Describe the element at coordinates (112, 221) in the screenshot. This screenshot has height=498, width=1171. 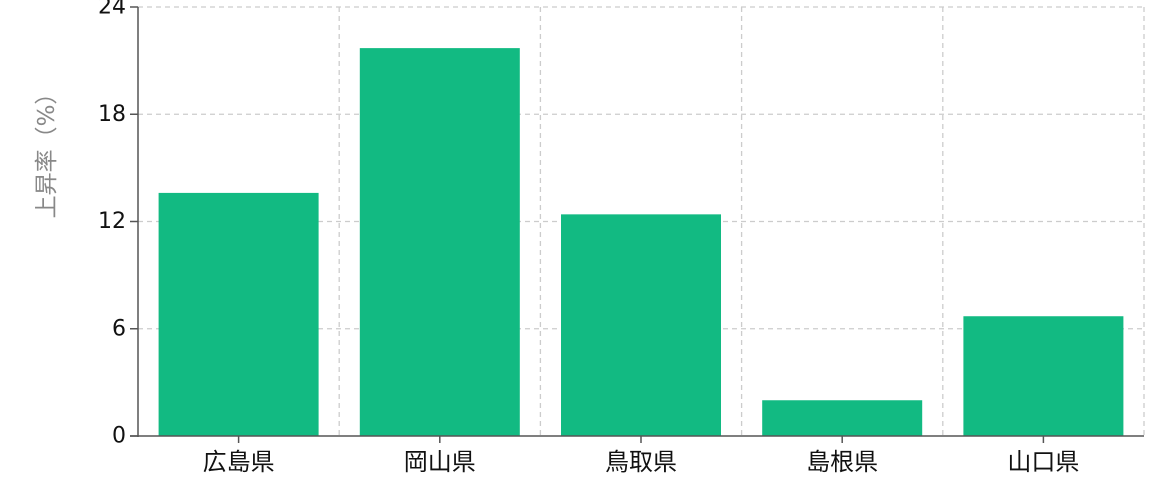
I see `y-tick-label: 12` at that location.